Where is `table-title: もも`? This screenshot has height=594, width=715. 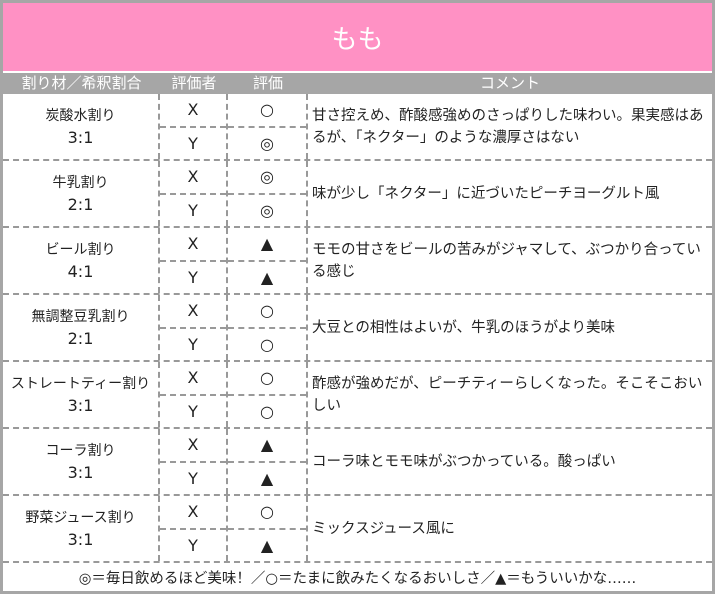
table-title: もも is located at coordinates (357, 37).